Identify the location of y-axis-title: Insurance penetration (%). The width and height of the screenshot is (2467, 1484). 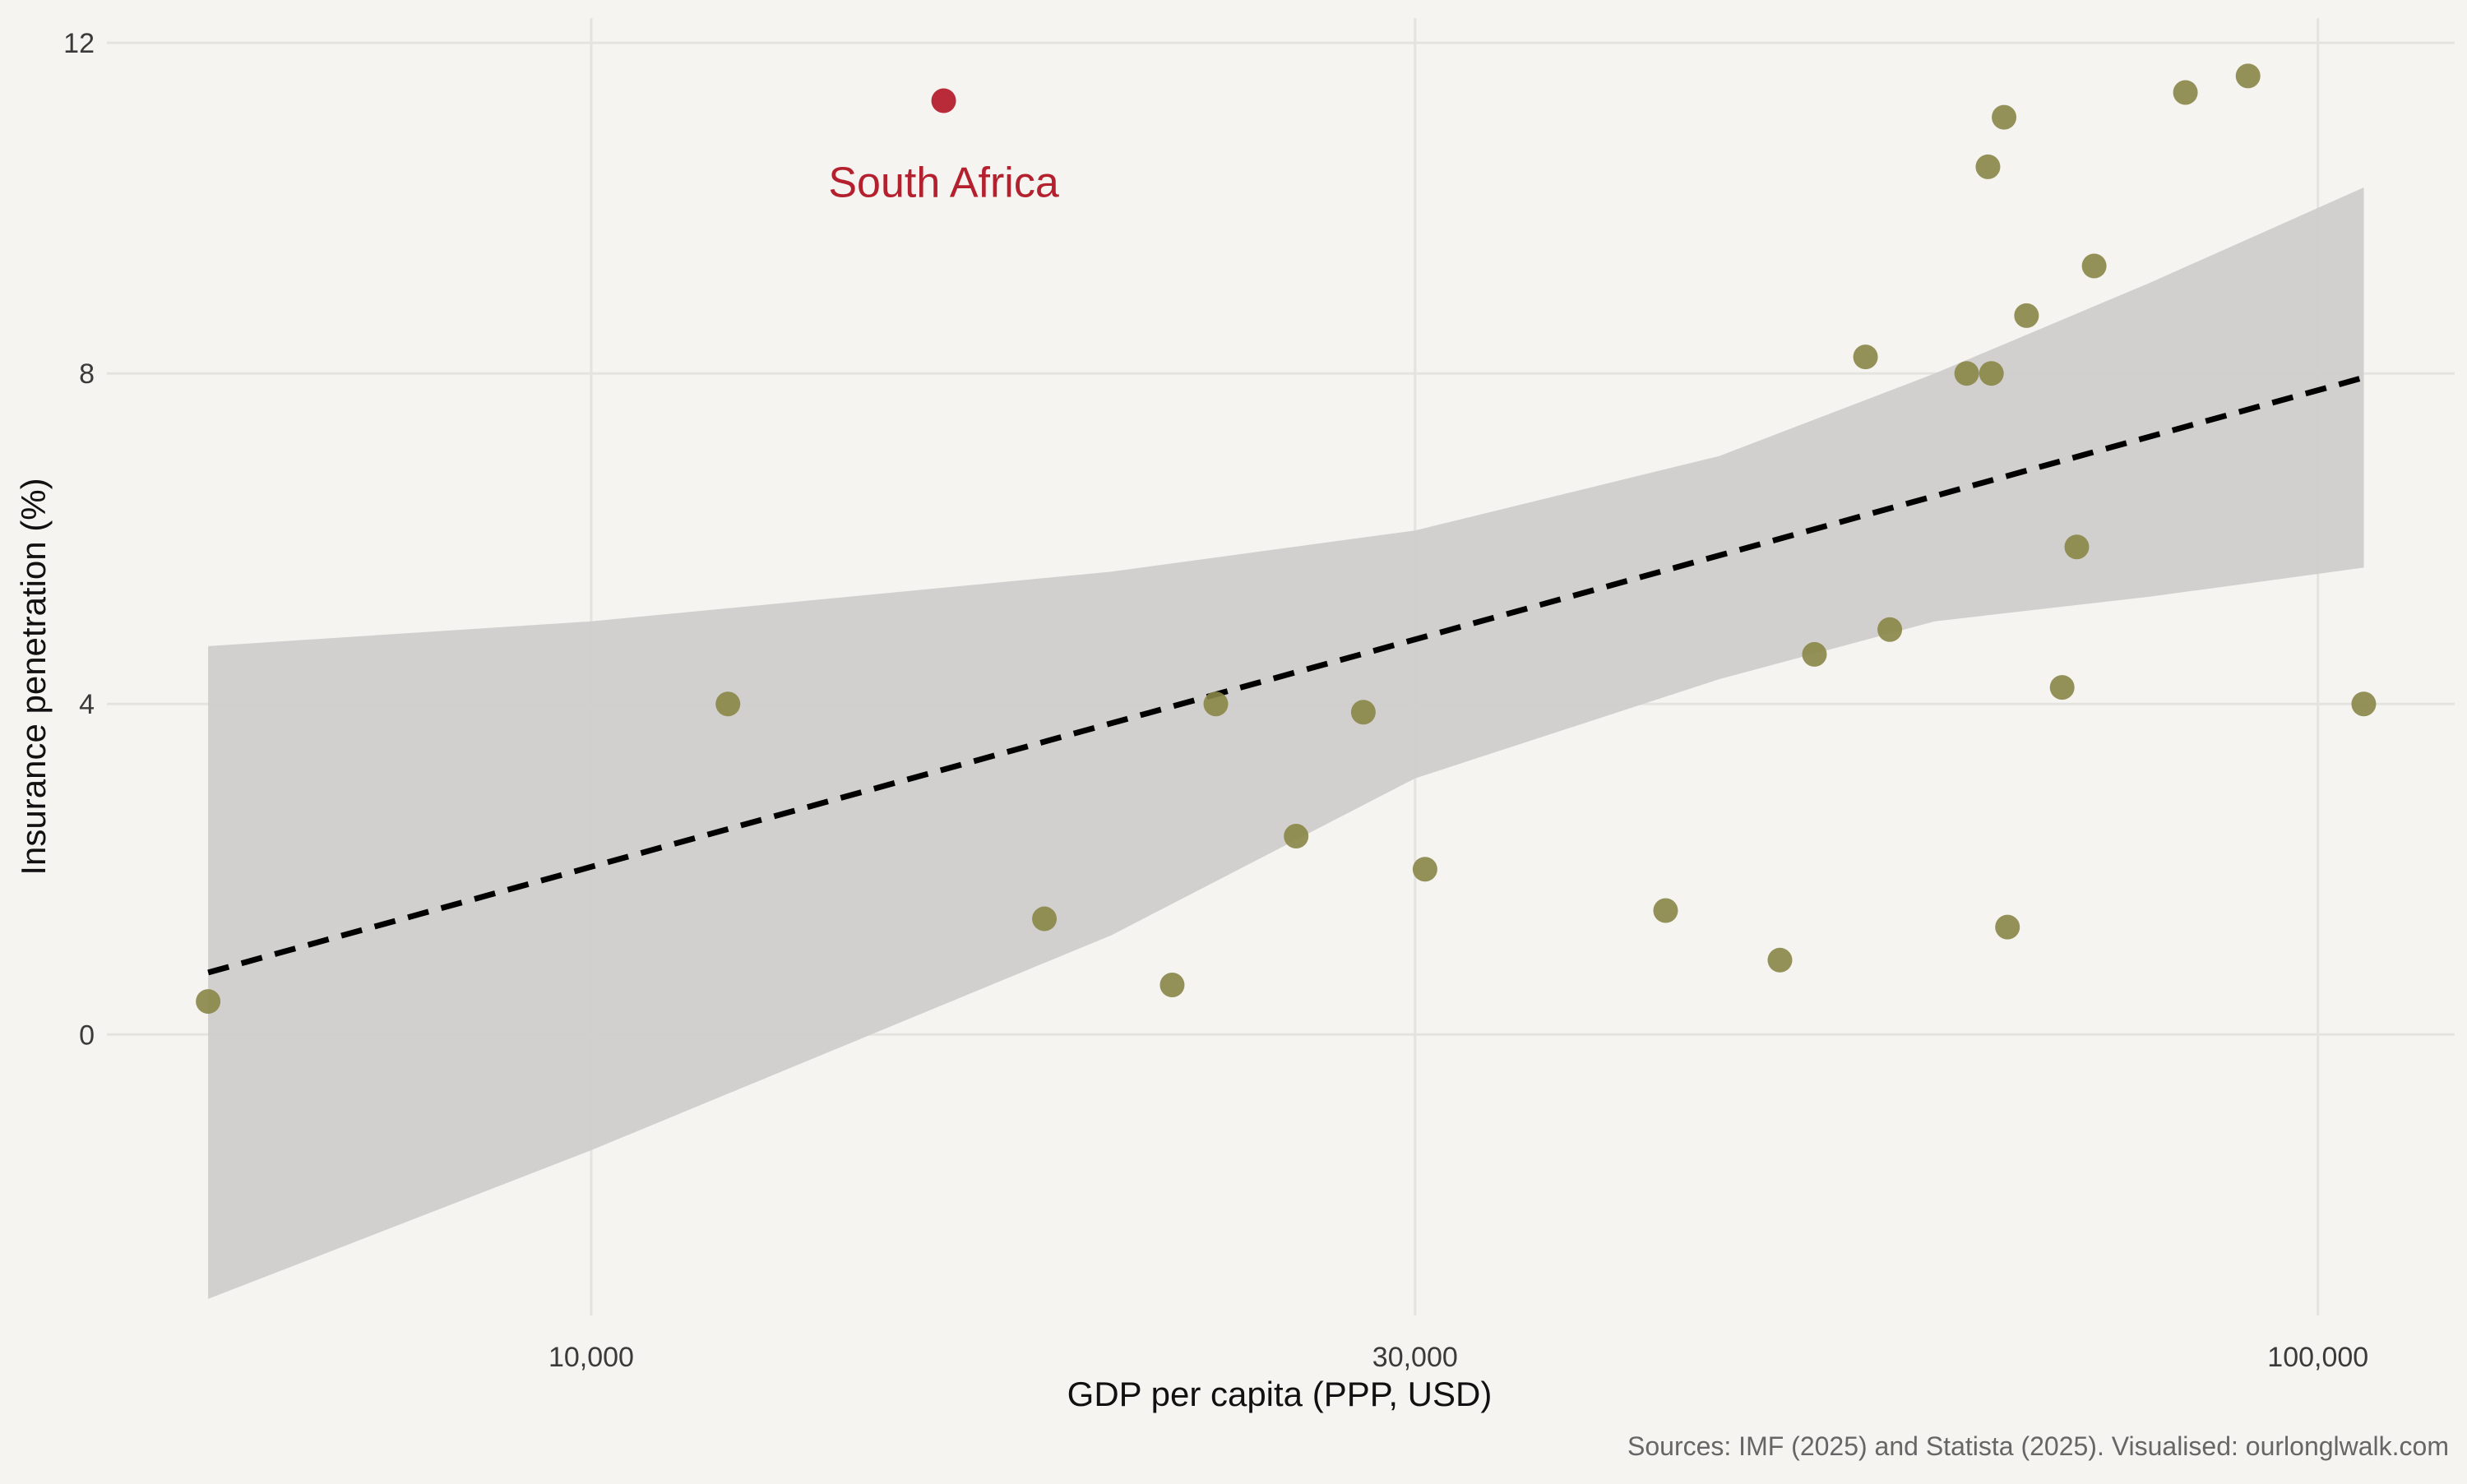
(34, 676).